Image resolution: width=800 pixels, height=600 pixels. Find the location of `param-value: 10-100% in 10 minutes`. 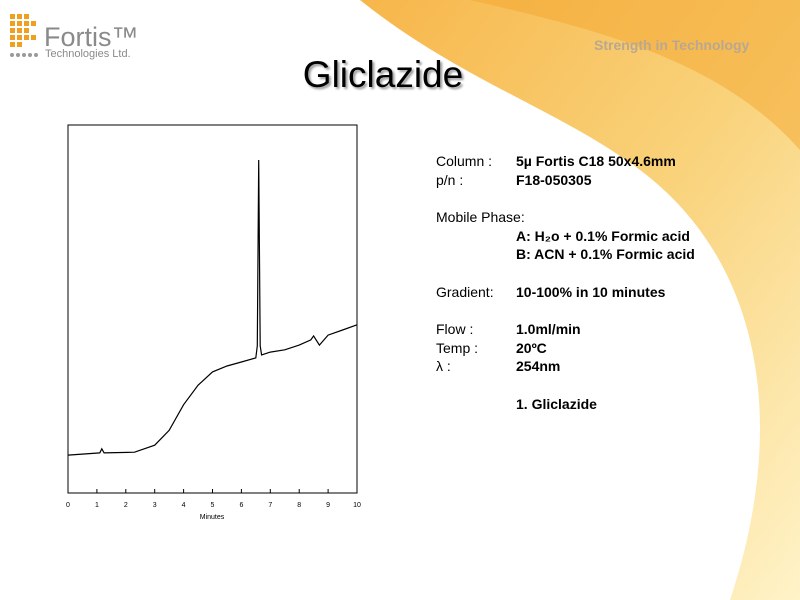

param-value: 10-100% in 10 minutes is located at coordinates (591, 292).